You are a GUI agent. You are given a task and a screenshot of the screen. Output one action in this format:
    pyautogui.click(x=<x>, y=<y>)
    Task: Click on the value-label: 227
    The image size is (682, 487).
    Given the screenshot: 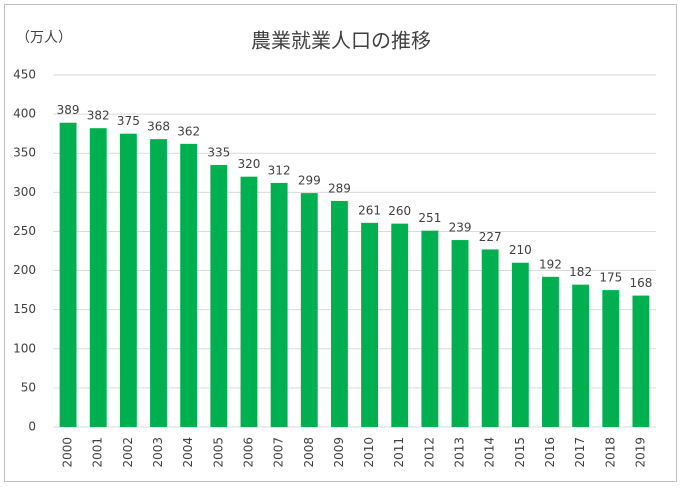 What is the action you would take?
    pyautogui.click(x=490, y=237)
    